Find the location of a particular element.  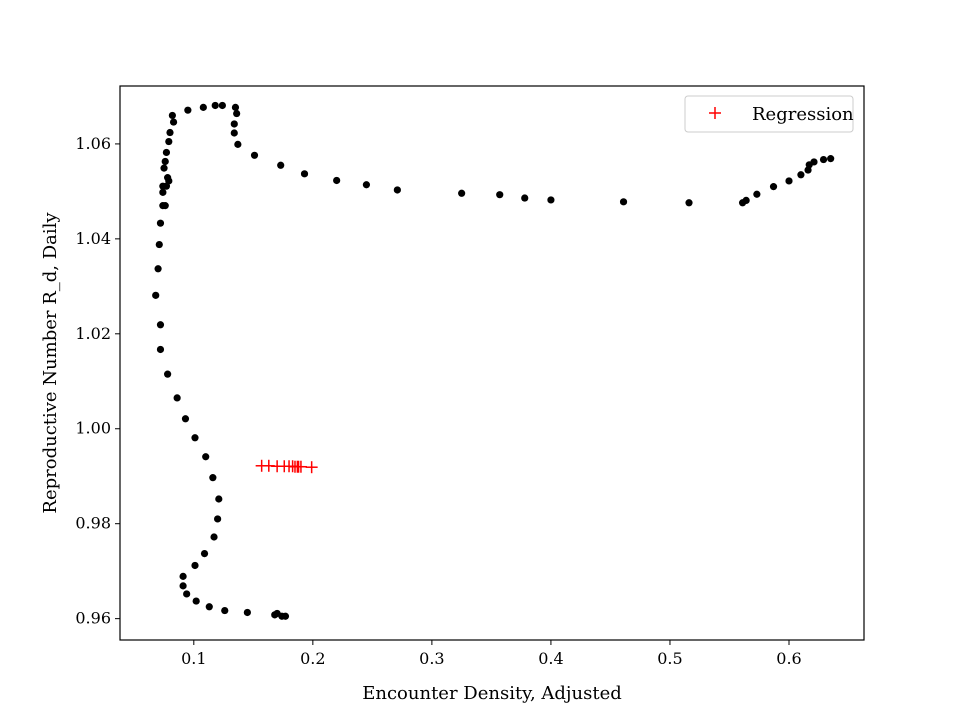

legend-plus-icon is located at coordinates (715, 113).